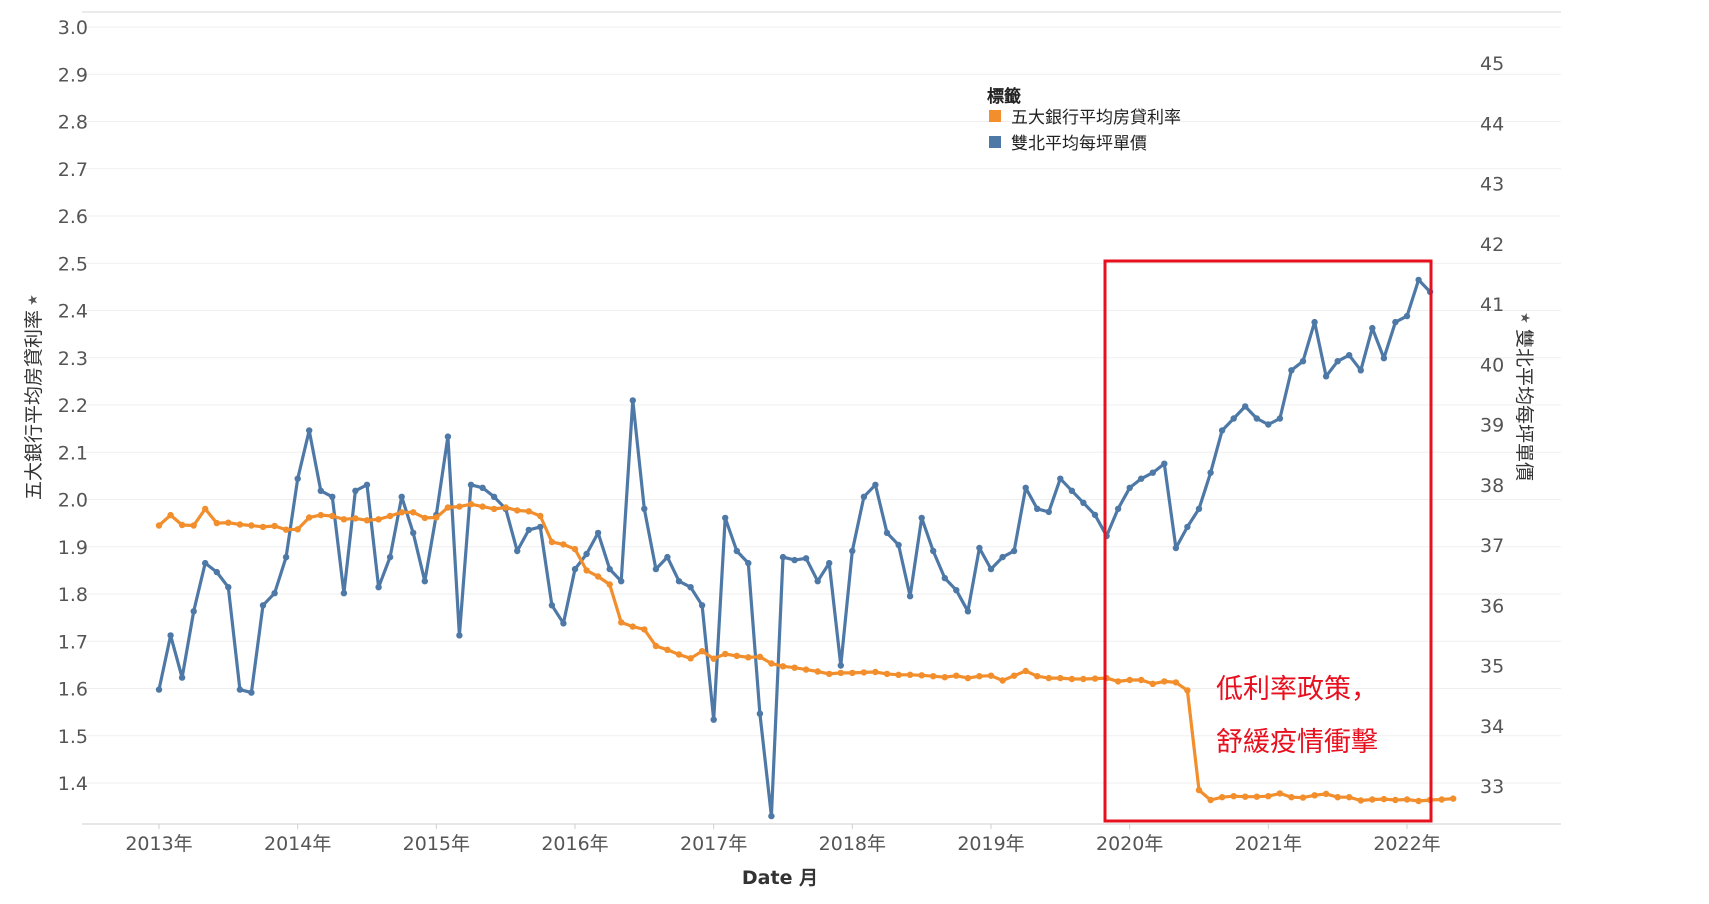 The height and width of the screenshot is (904, 1709). Describe the element at coordinates (1492, 64) in the screenshot. I see `right-axis-tick-label: 45` at that location.